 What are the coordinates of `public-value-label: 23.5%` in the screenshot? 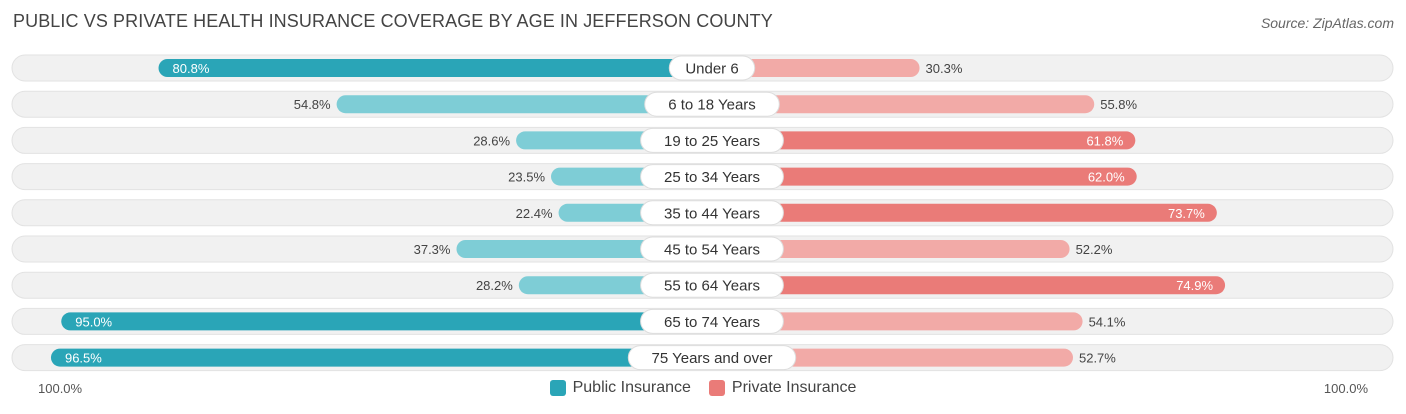 It's located at (526, 177).